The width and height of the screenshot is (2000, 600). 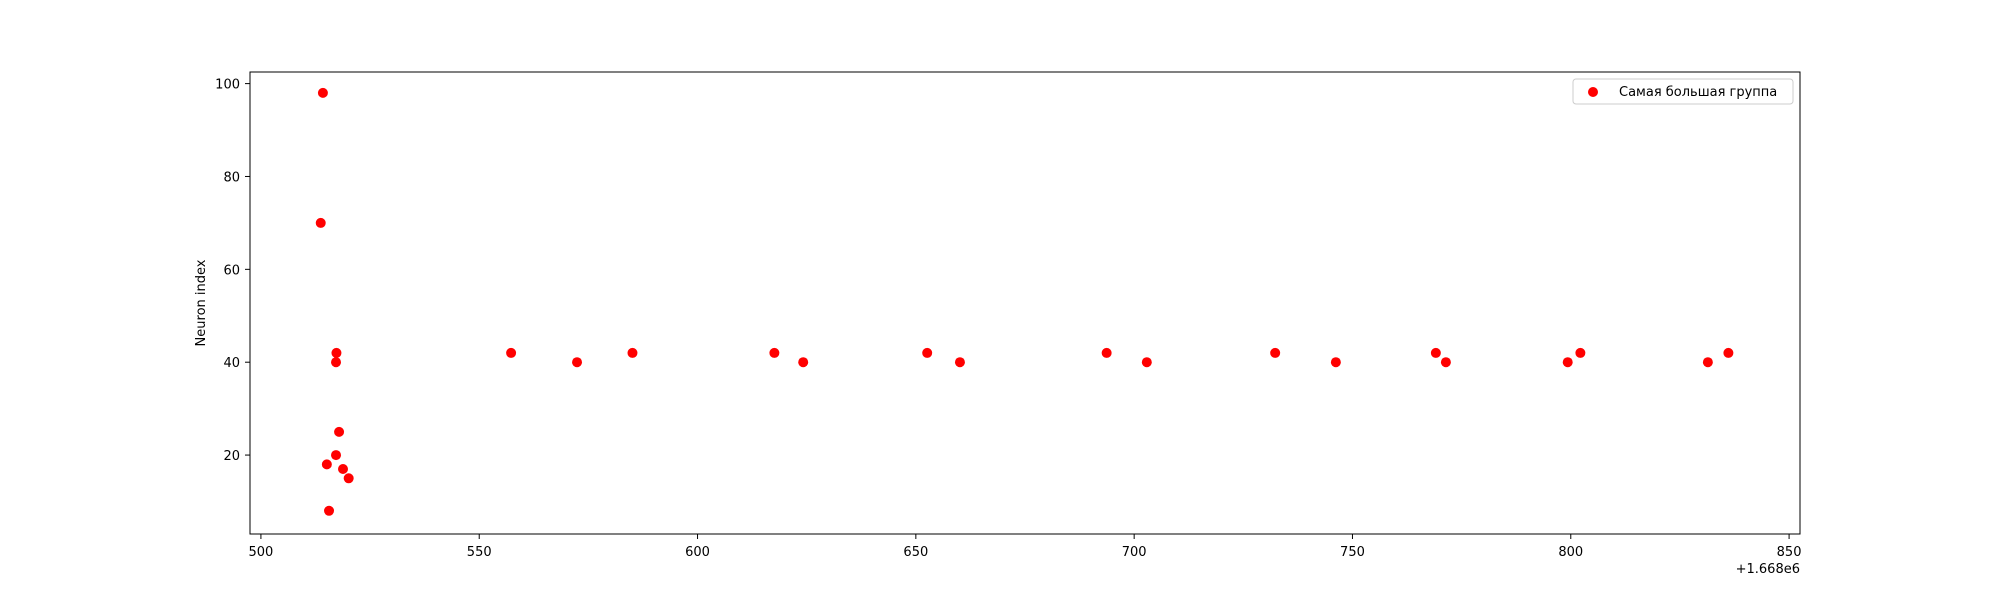 I want to click on x-tick-label: 700, so click(x=1134, y=552).